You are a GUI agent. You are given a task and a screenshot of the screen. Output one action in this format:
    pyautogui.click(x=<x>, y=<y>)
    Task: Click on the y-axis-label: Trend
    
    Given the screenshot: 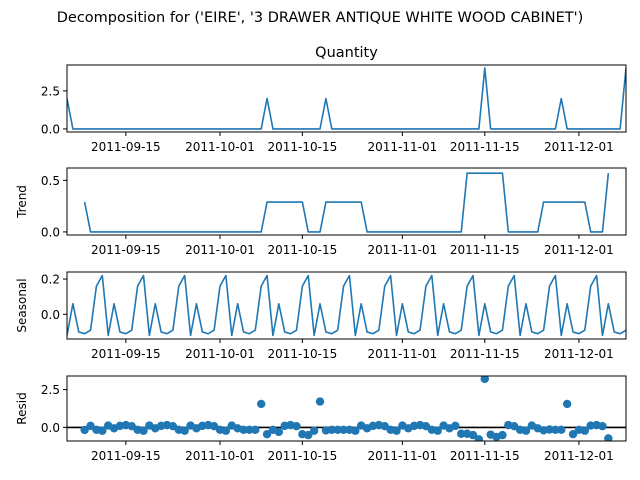 What is the action you would take?
    pyautogui.click(x=22, y=202)
    